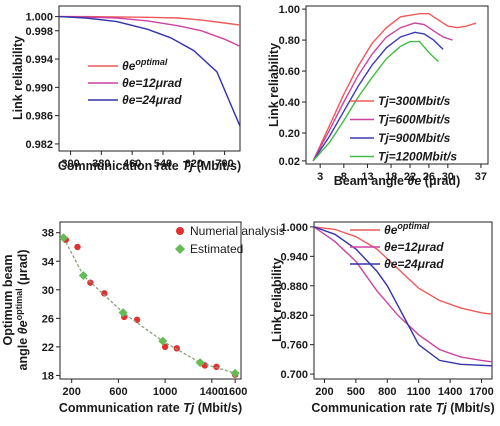 This screenshot has width=500, height=426. I want to click on y-tick-label: 1.00, so click(289, 10).